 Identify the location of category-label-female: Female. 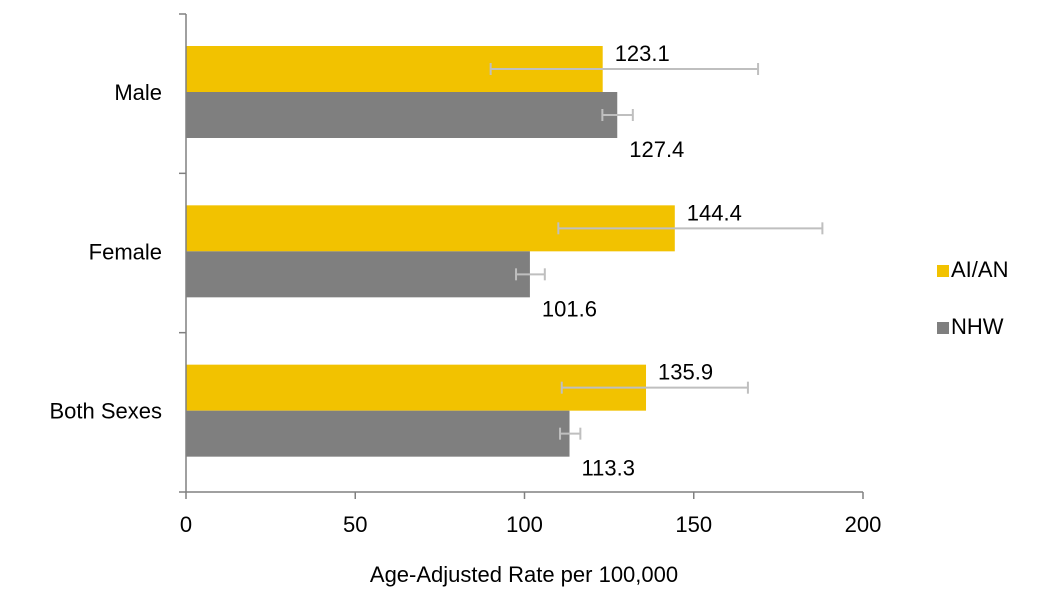
(125, 251).